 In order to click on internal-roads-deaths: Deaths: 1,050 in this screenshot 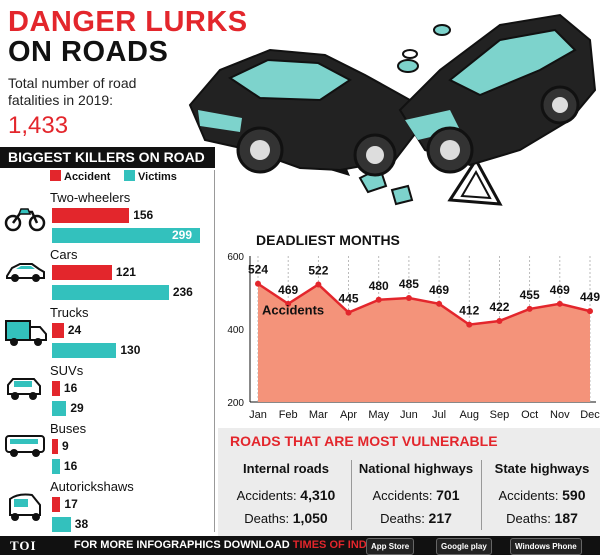, I will do `click(286, 518)`.